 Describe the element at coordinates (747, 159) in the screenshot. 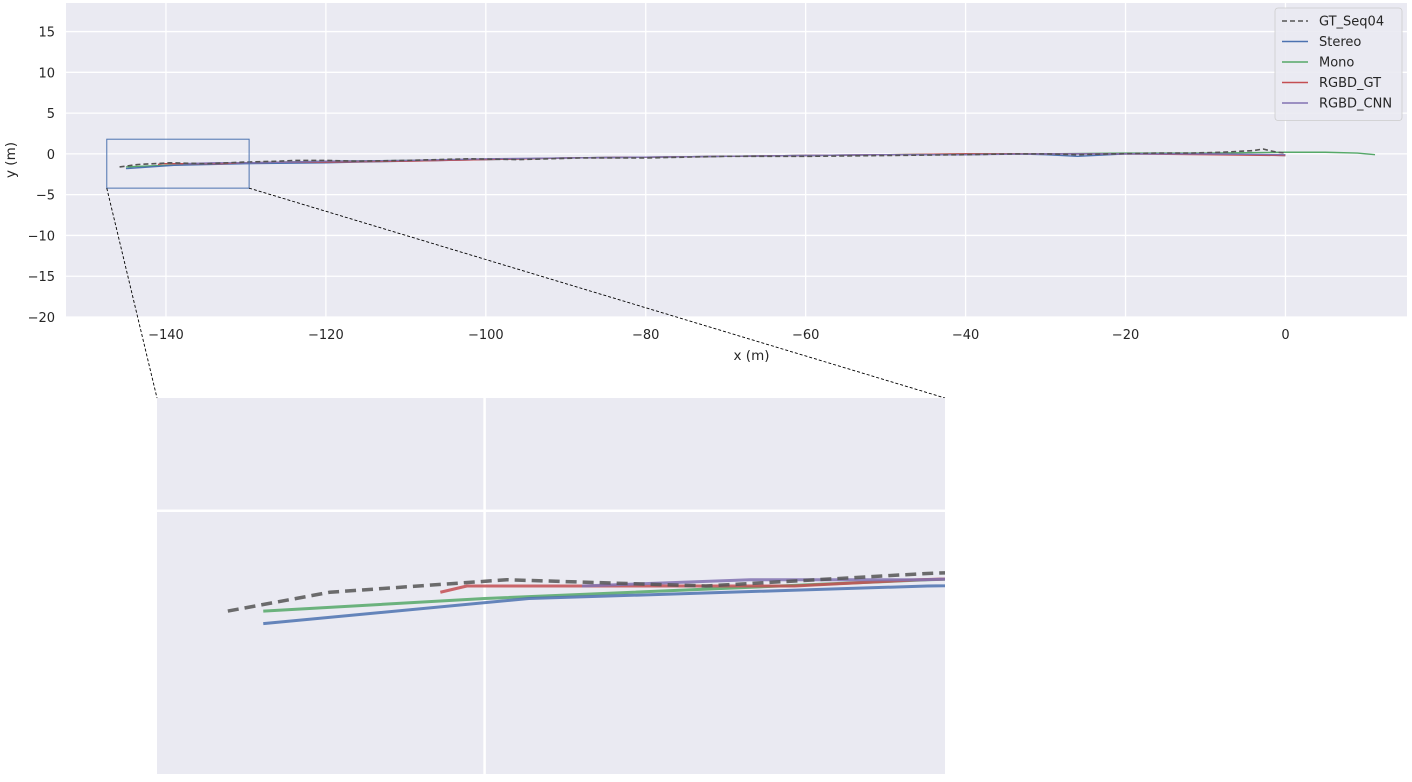

I see `series-group` at that location.